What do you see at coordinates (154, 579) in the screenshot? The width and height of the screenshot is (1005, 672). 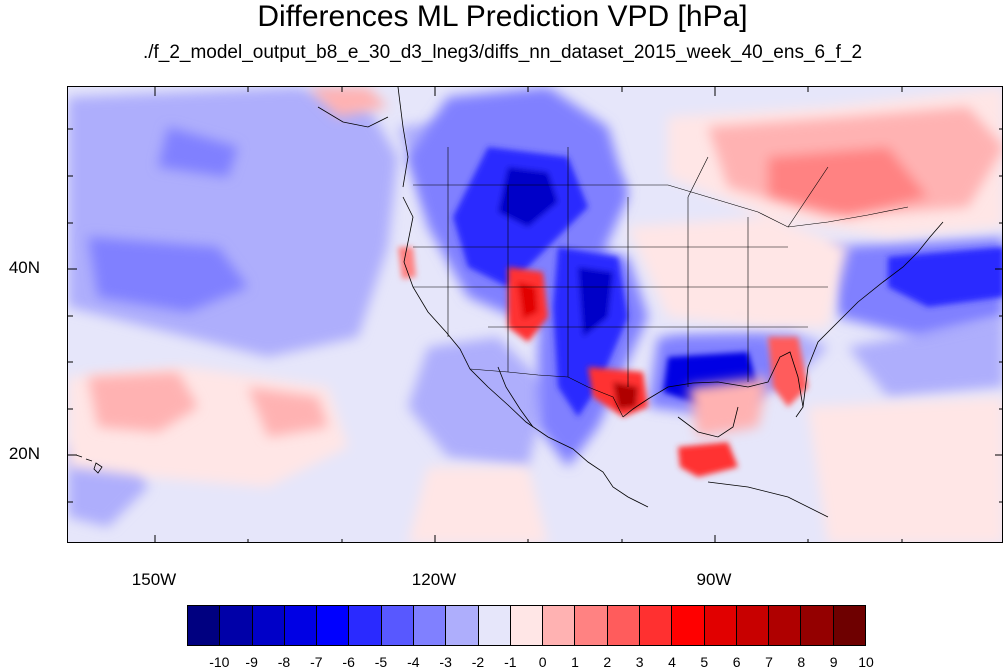 I see `lon-label-150w: 150W` at bounding box center [154, 579].